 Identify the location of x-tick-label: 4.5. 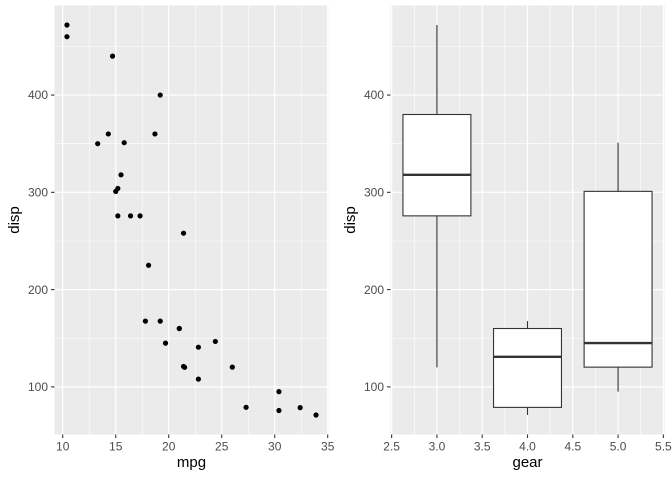
(572, 447).